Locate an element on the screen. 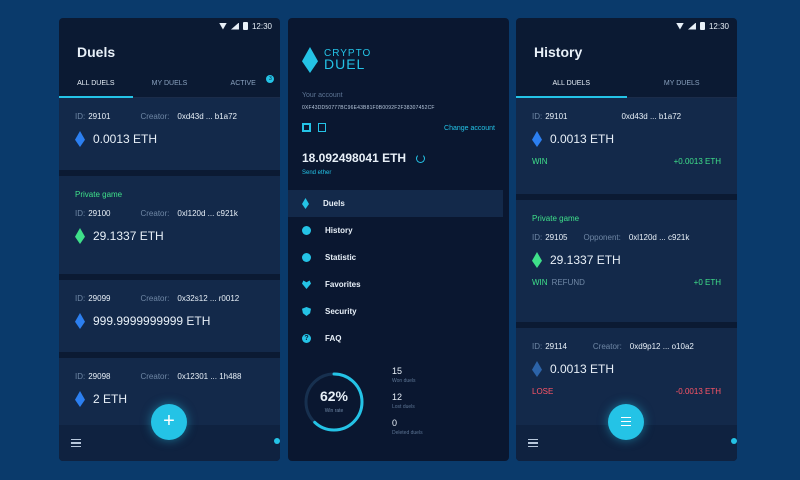 This screenshot has width=800, height=480. refresh-icon is located at coordinates (421, 158).